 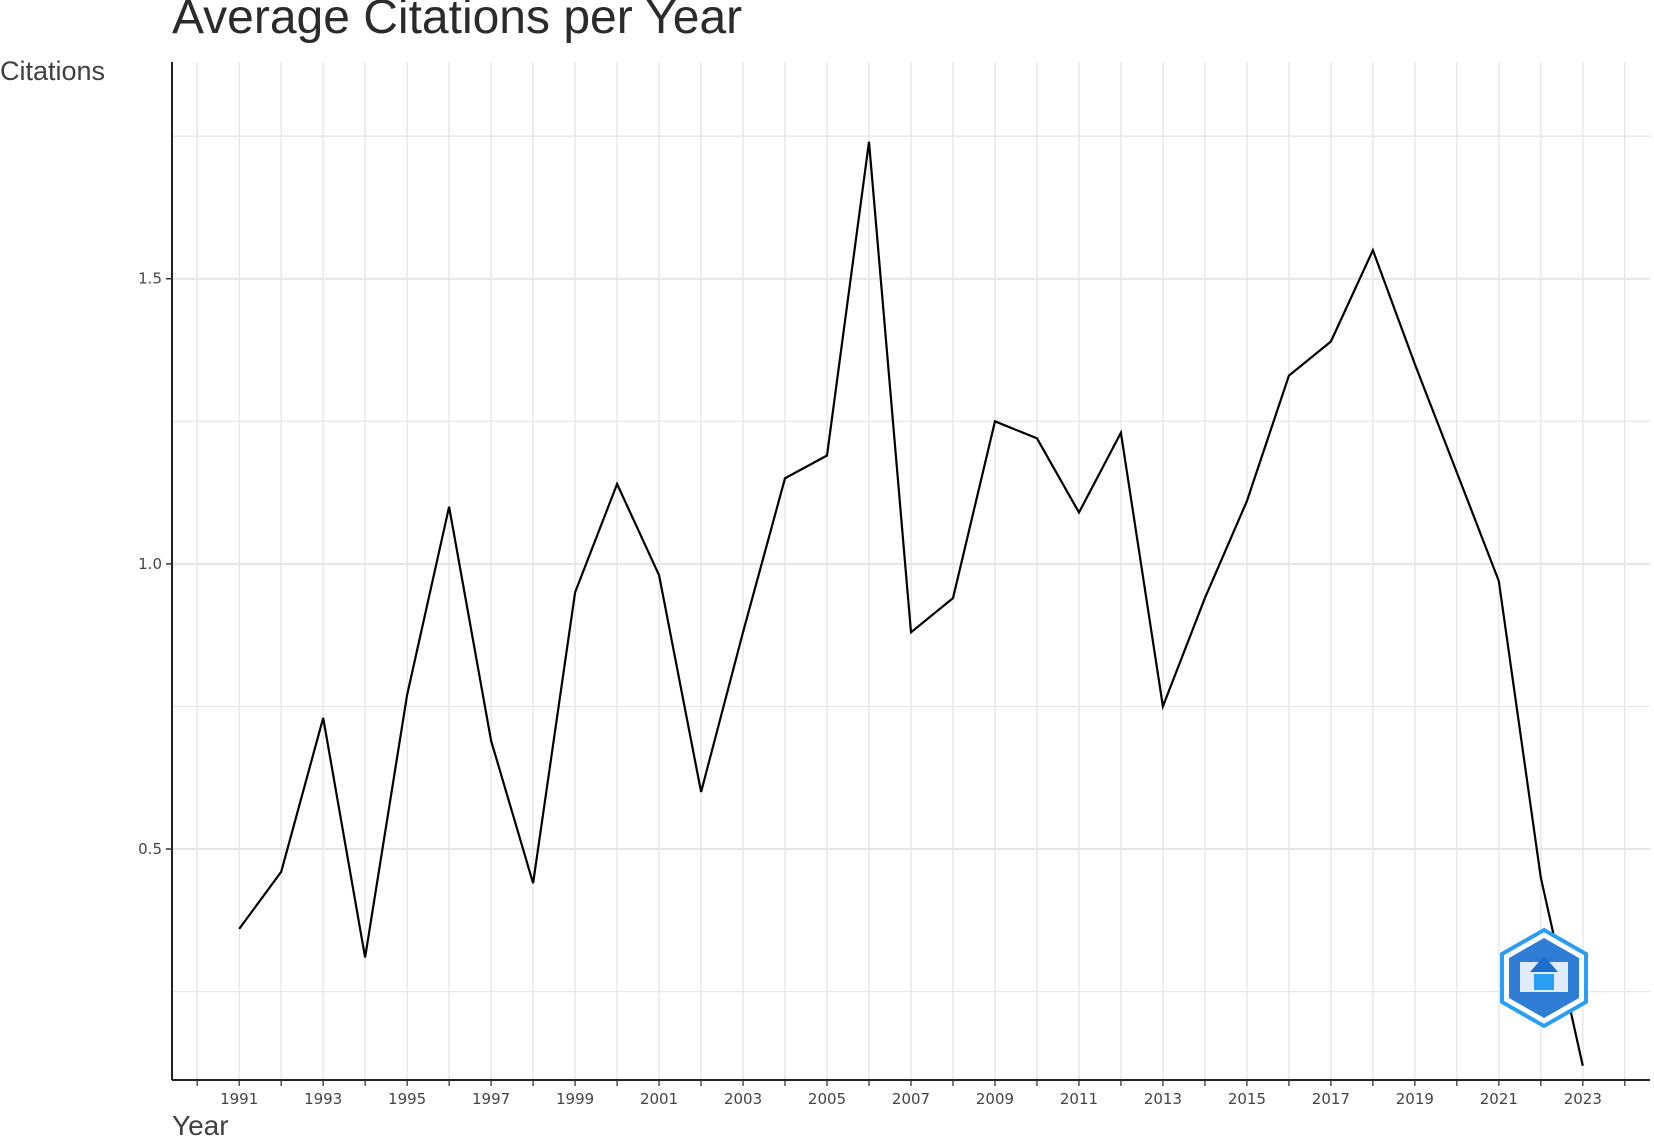 What do you see at coordinates (1583, 1099) in the screenshot?
I see `x-tick-label: 2023` at bounding box center [1583, 1099].